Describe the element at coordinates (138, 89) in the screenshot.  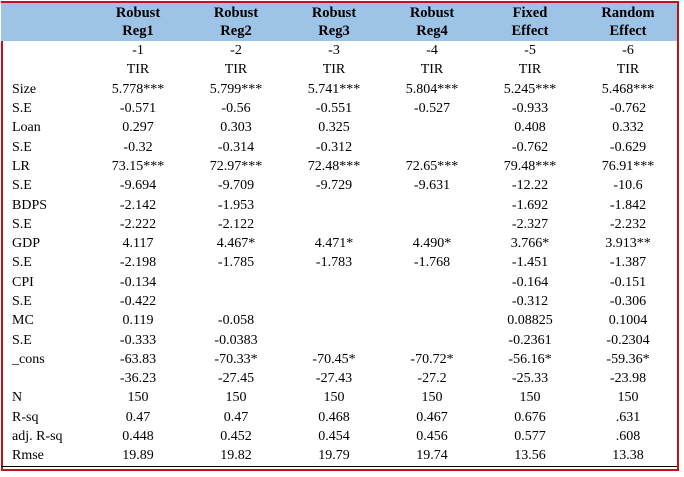
I see `table-cell: 5.778***` at that location.